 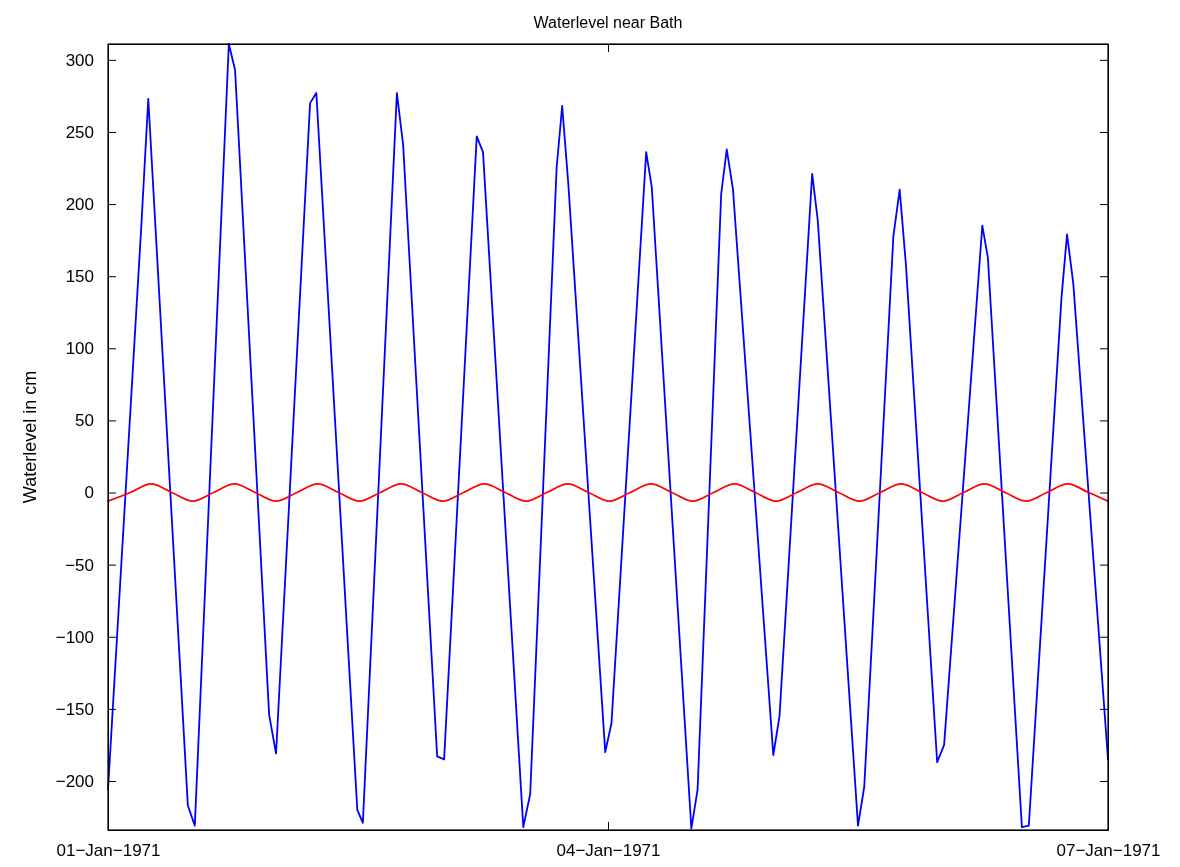 I want to click on y-tick-label: 300, so click(x=79, y=60).